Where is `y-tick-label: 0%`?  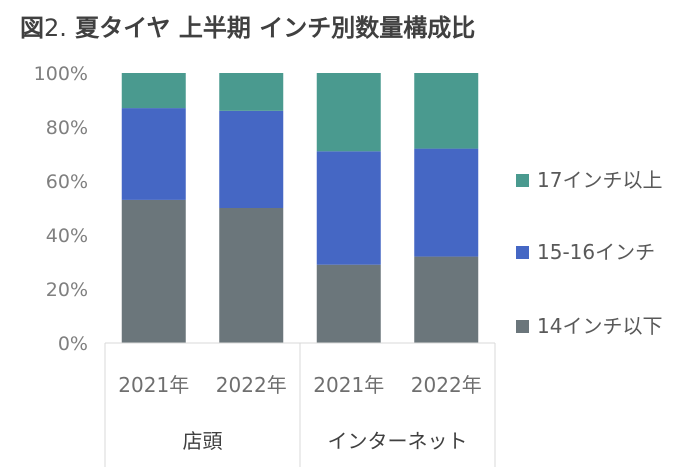
y-tick-label: 0% is located at coordinates (73, 344).